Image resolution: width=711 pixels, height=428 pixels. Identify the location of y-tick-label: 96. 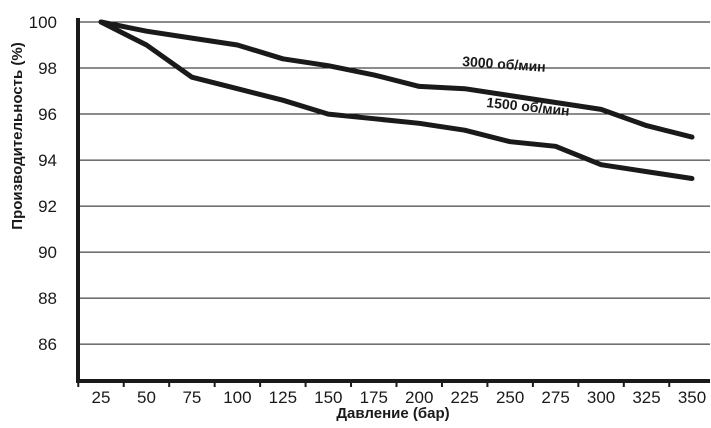
(47, 114).